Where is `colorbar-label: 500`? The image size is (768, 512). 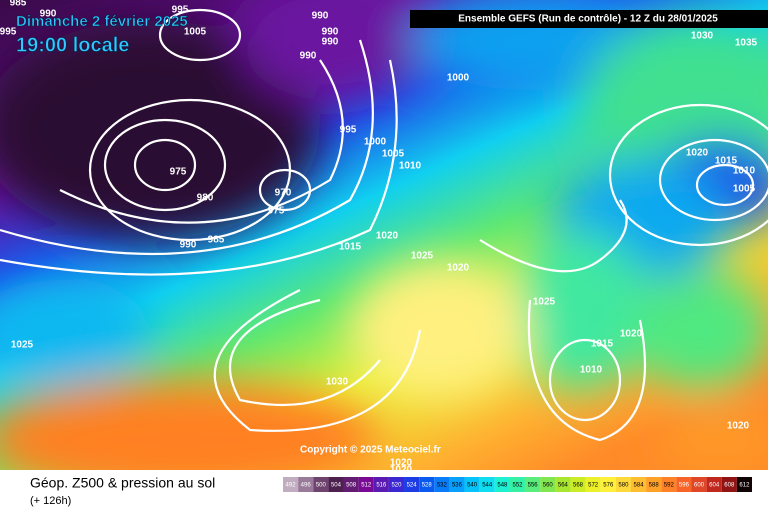 colorbar-label: 500 is located at coordinates (321, 486).